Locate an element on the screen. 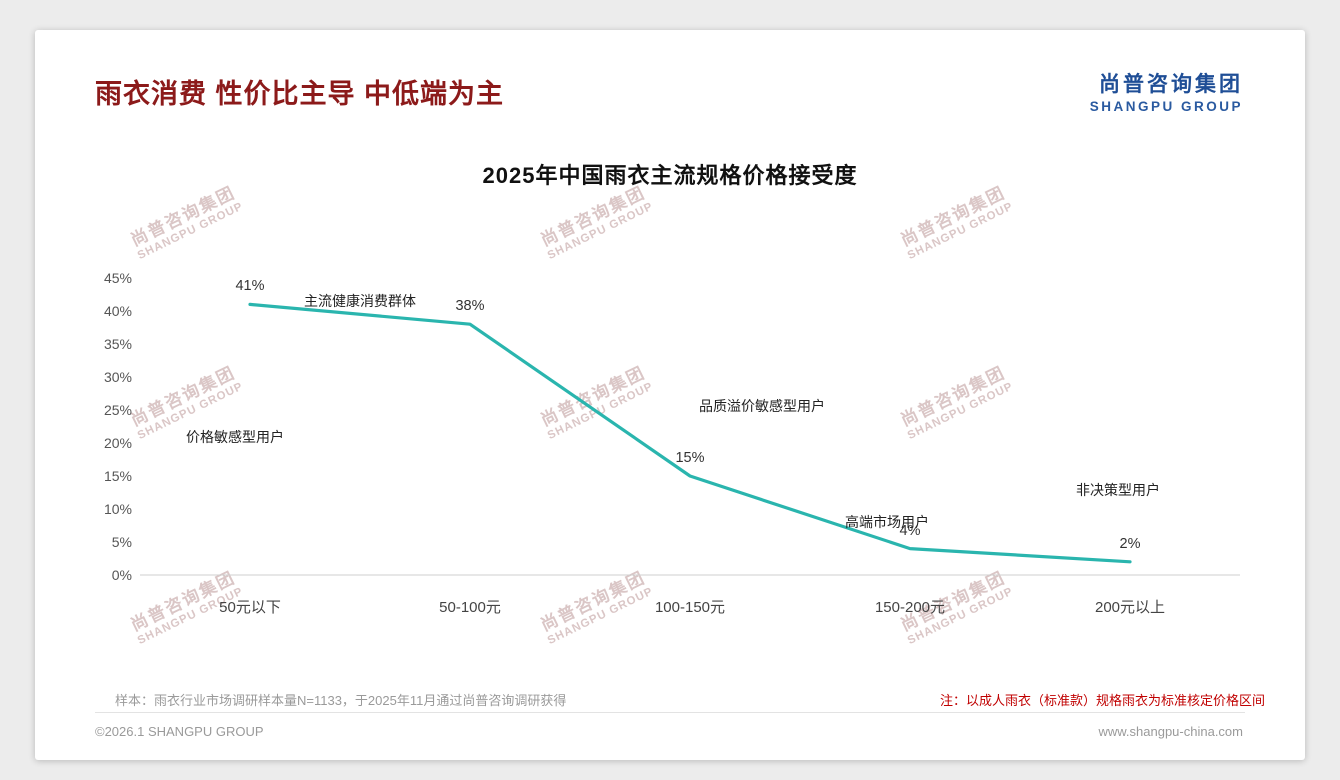 The image size is (1340, 780). footer-website: www.shangpu-china.com is located at coordinates (1170, 731).